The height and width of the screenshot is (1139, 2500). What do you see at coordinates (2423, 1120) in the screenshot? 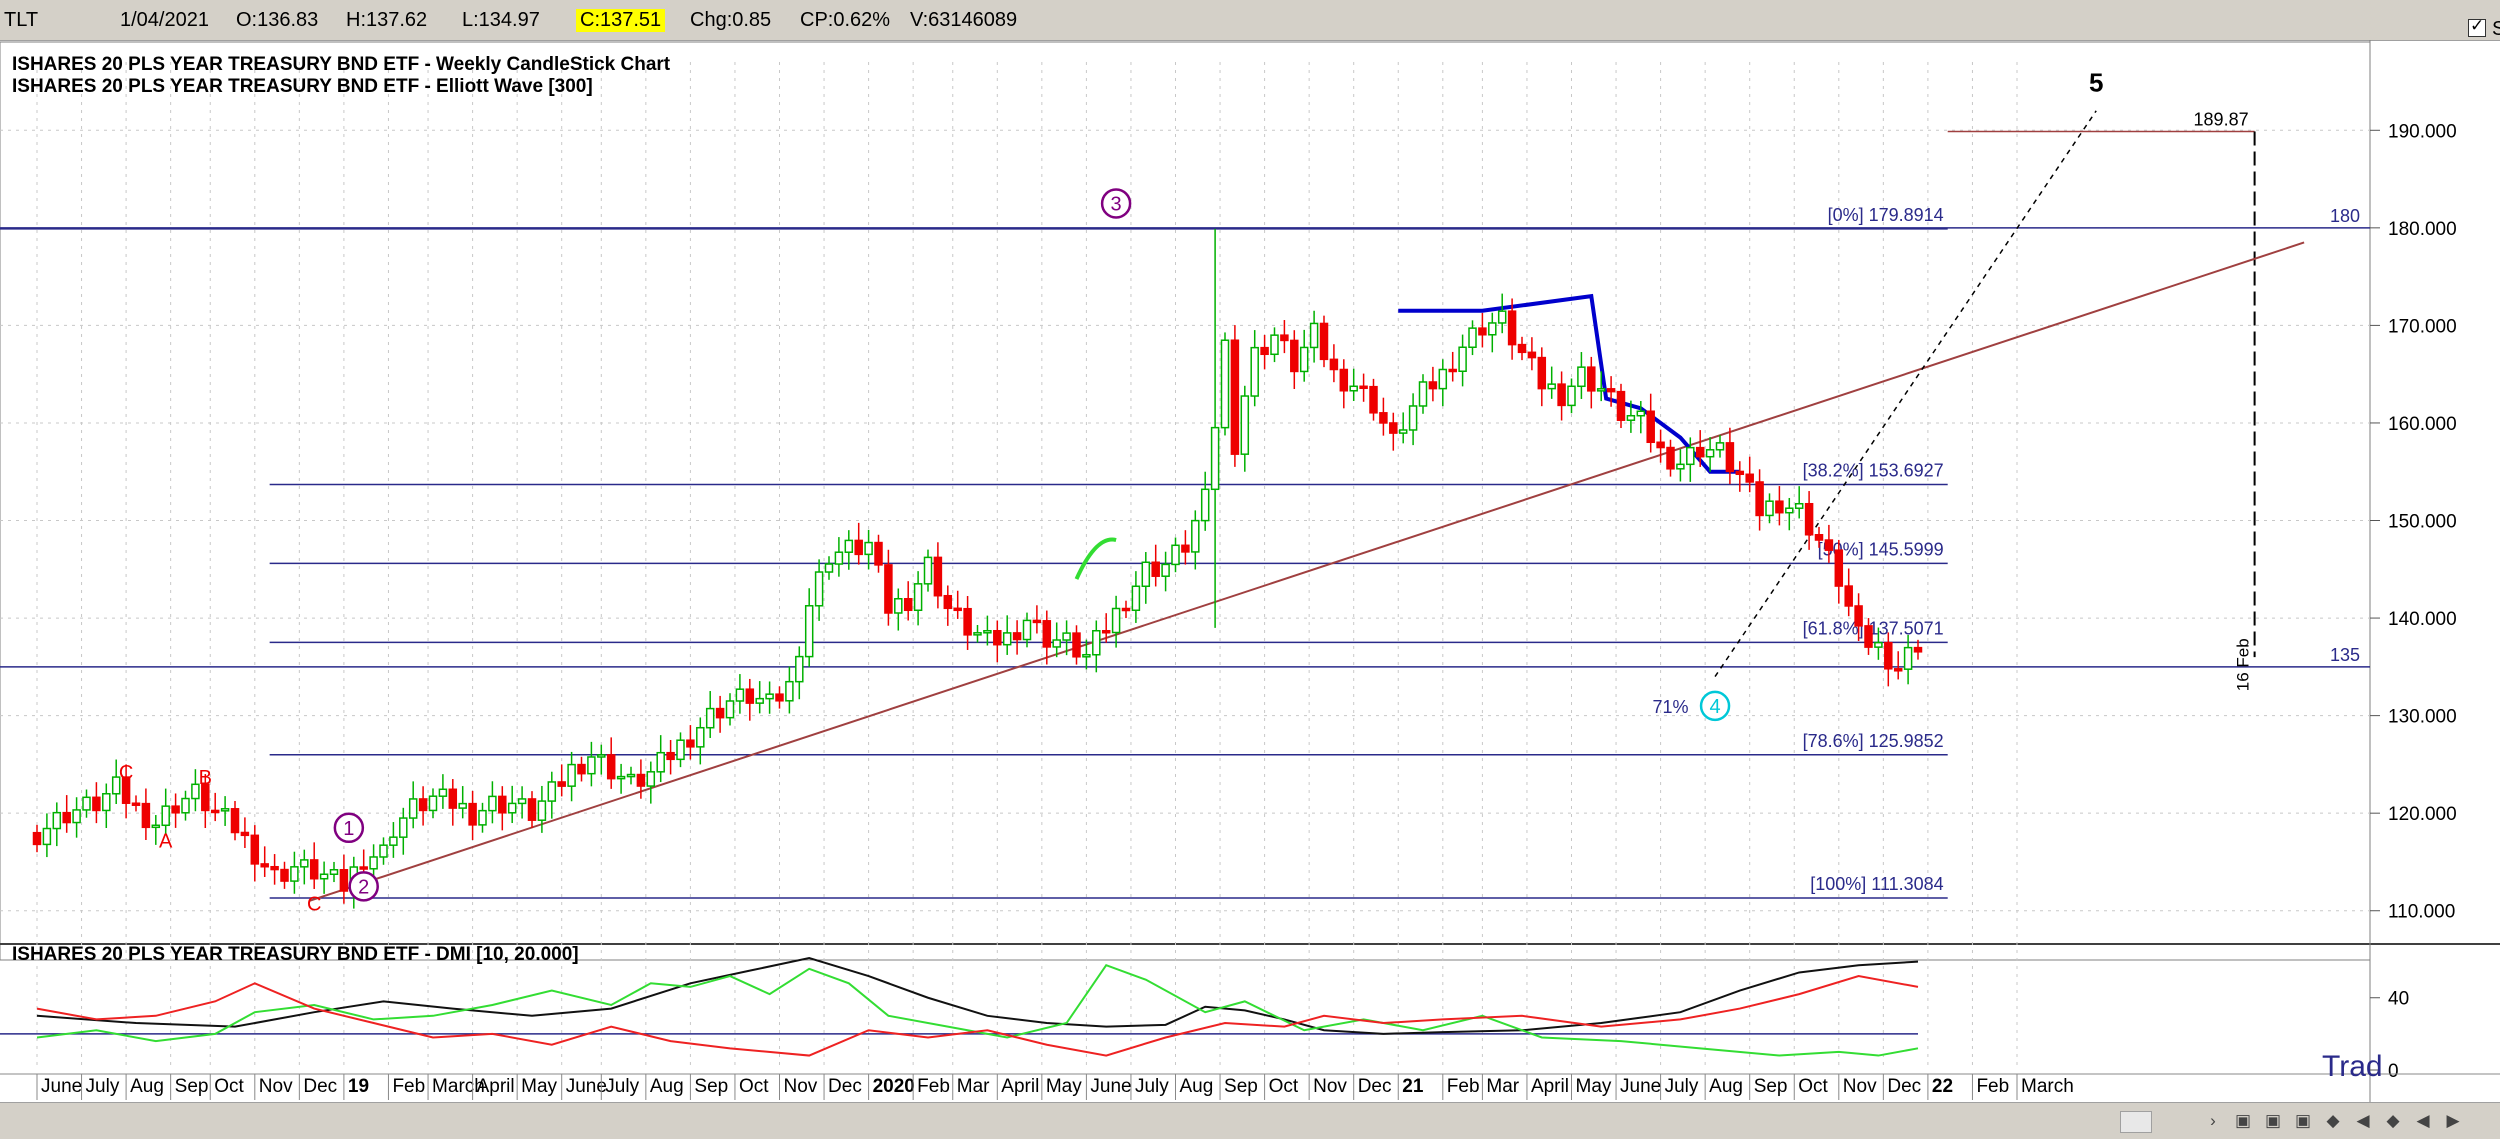
I see `back-icon: ◀` at bounding box center [2423, 1120].